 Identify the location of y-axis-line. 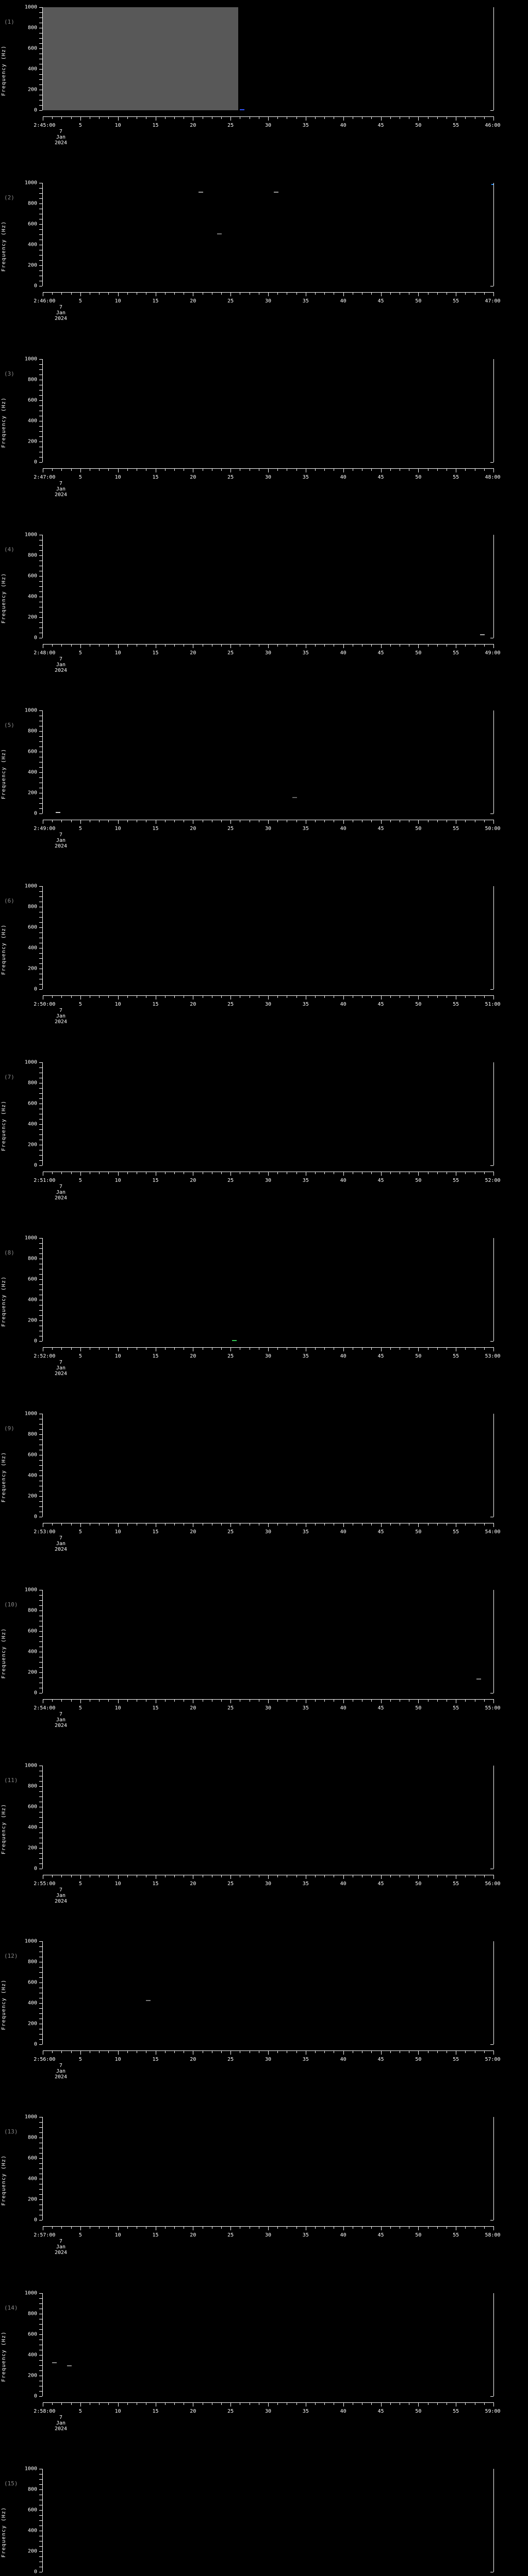
(42, 410).